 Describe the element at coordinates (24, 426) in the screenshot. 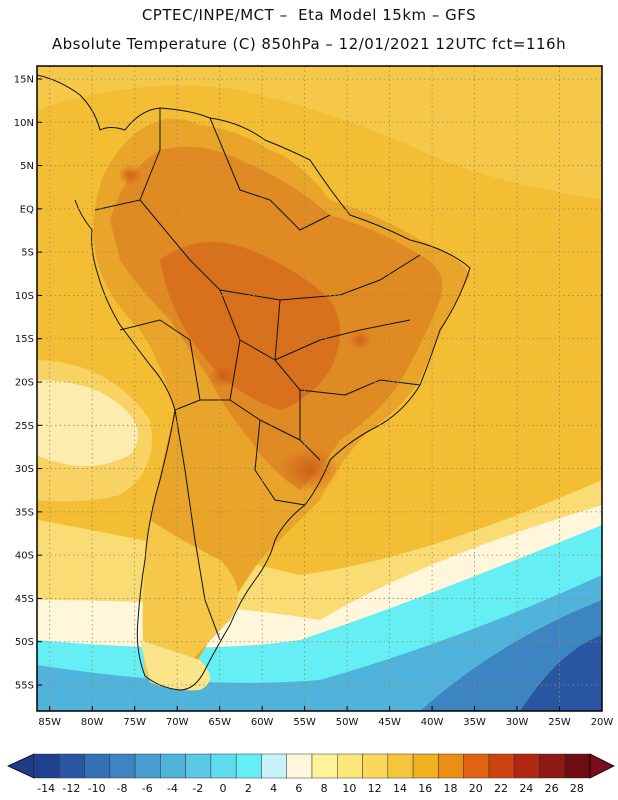

I see `lat-tick-label: 25S` at that location.